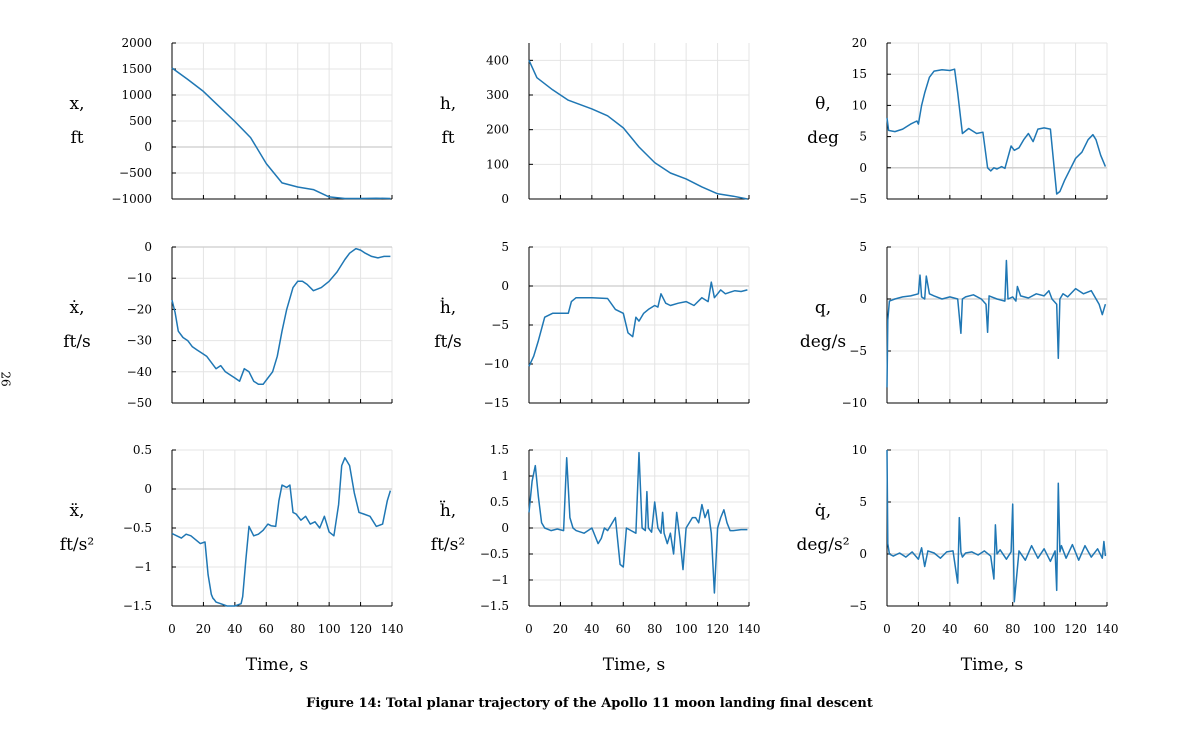 The height and width of the screenshot is (731, 1179). Describe the element at coordinates (6, 379) in the screenshot. I see `page-number: 26` at that location.